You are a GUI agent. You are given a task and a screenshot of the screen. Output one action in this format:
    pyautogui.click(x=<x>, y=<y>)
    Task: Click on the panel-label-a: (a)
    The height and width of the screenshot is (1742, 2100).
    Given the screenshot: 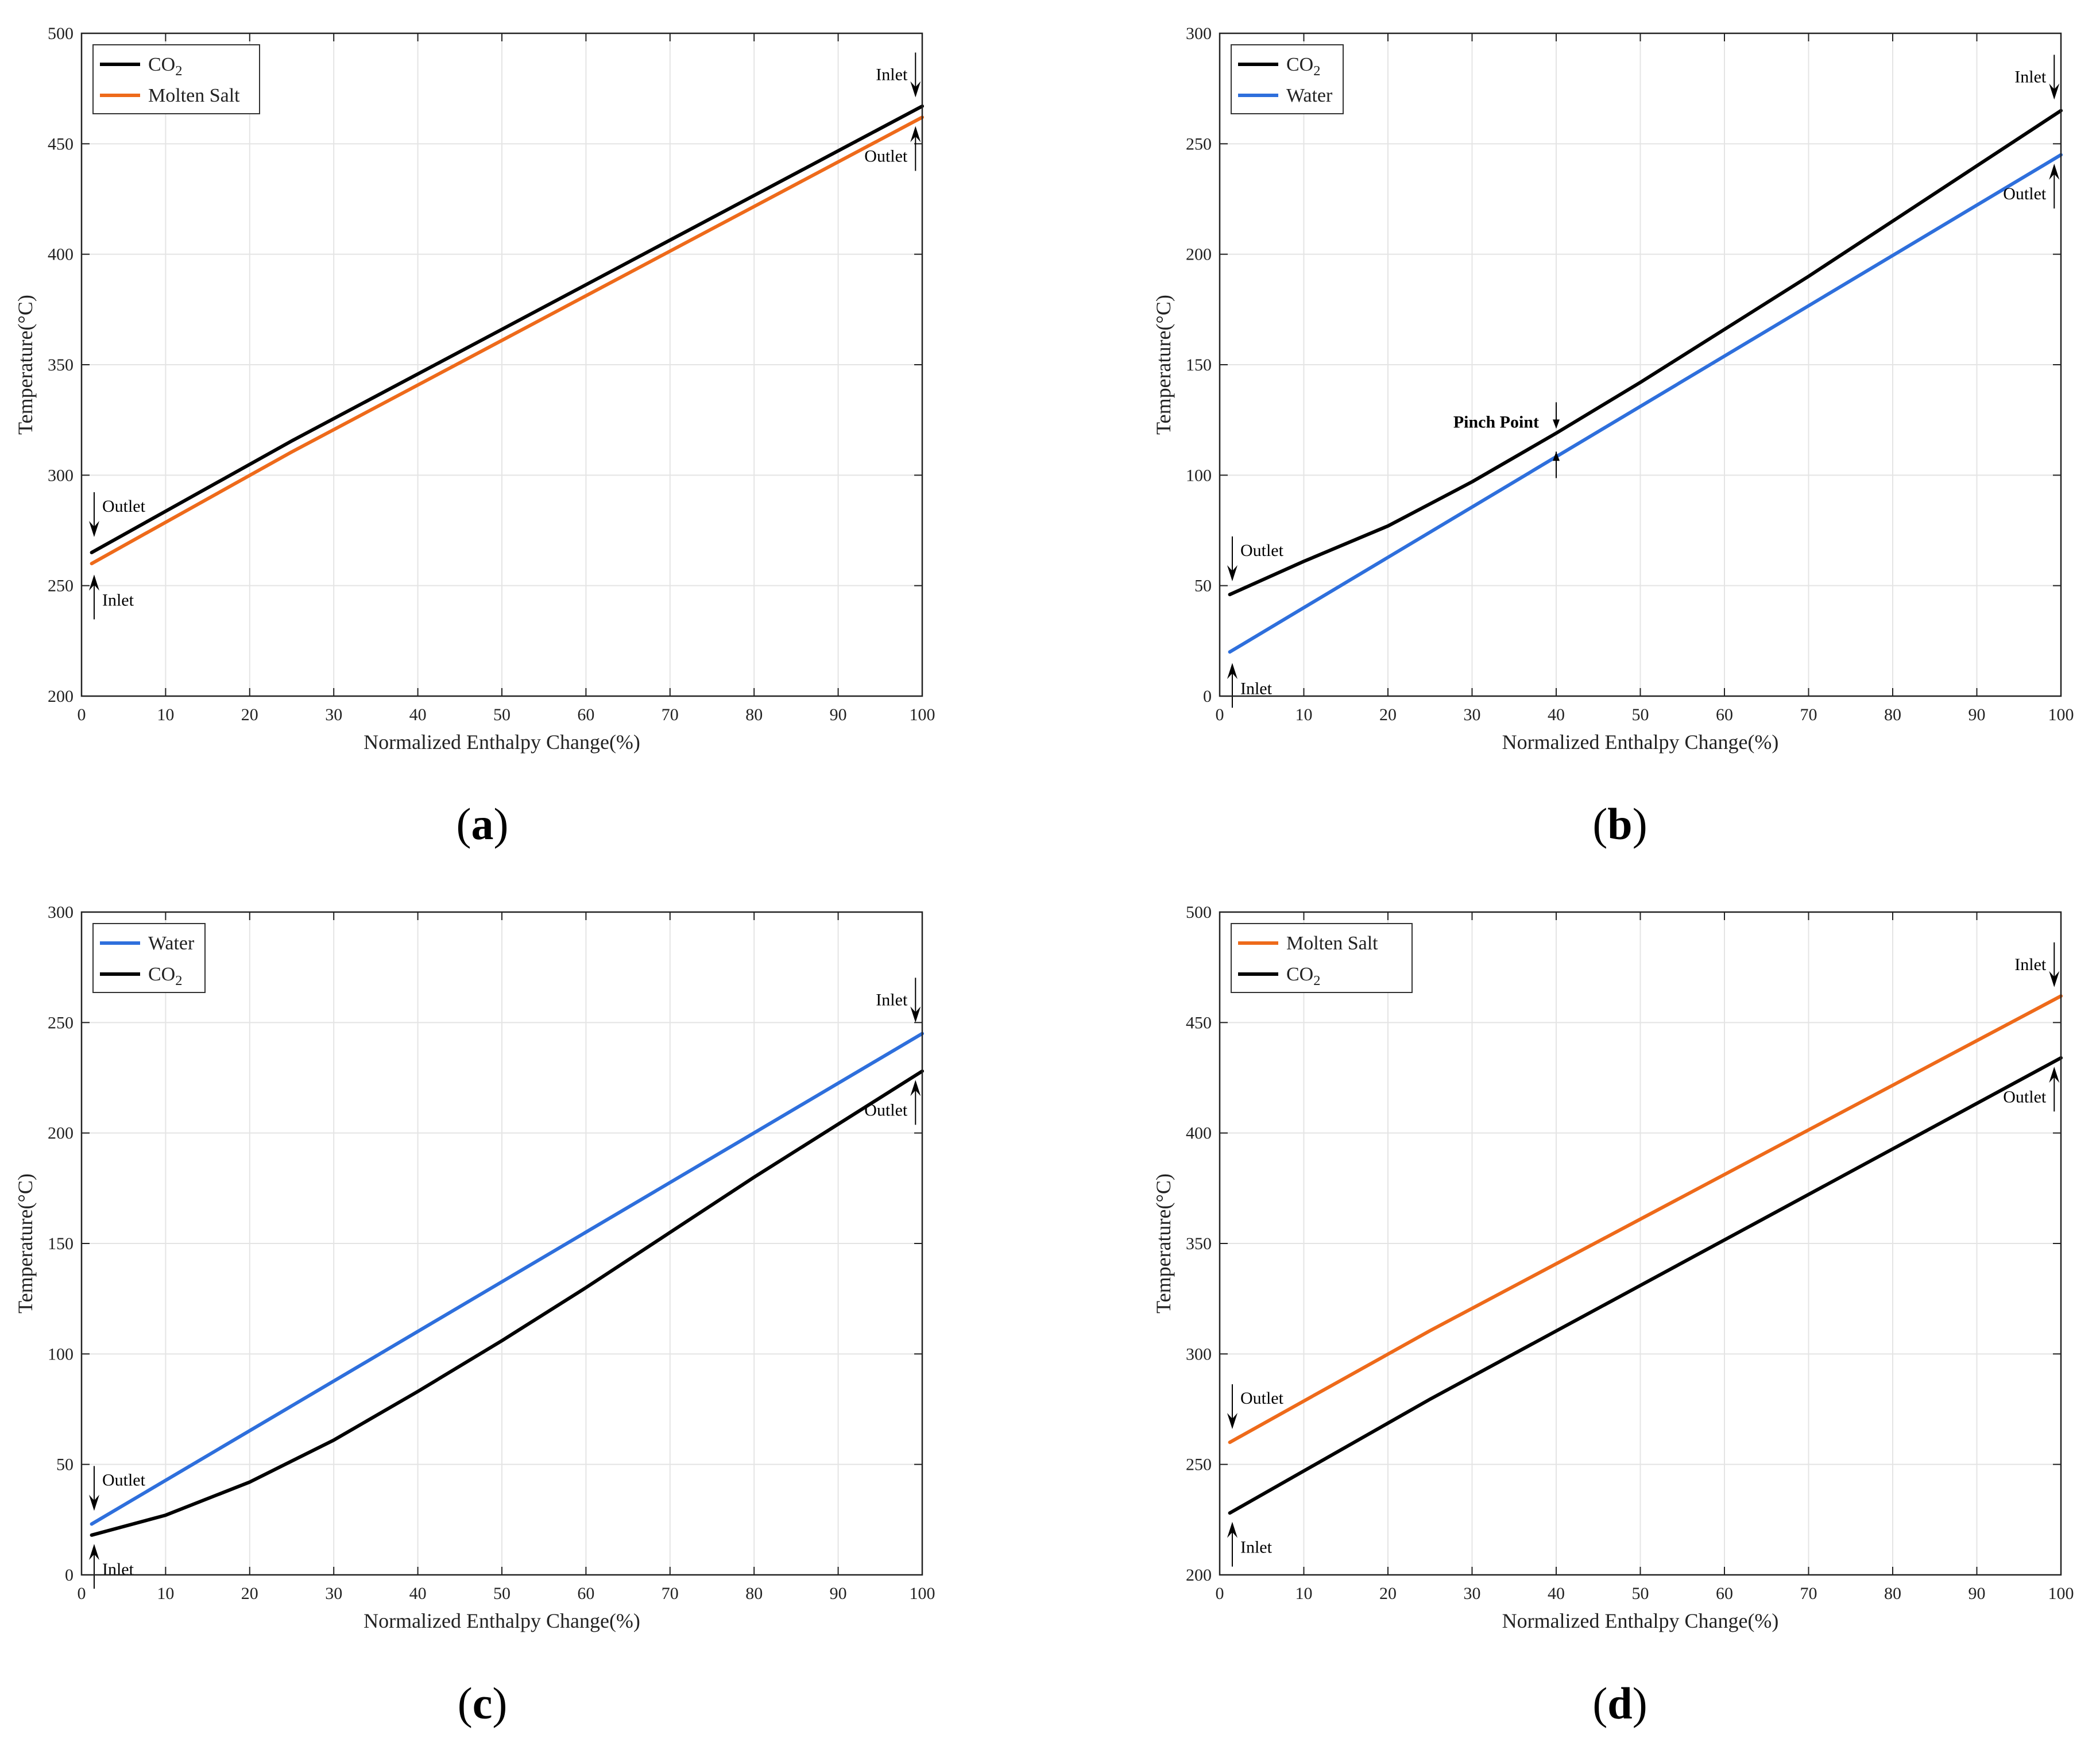 What is the action you would take?
    pyautogui.click(x=482, y=824)
    